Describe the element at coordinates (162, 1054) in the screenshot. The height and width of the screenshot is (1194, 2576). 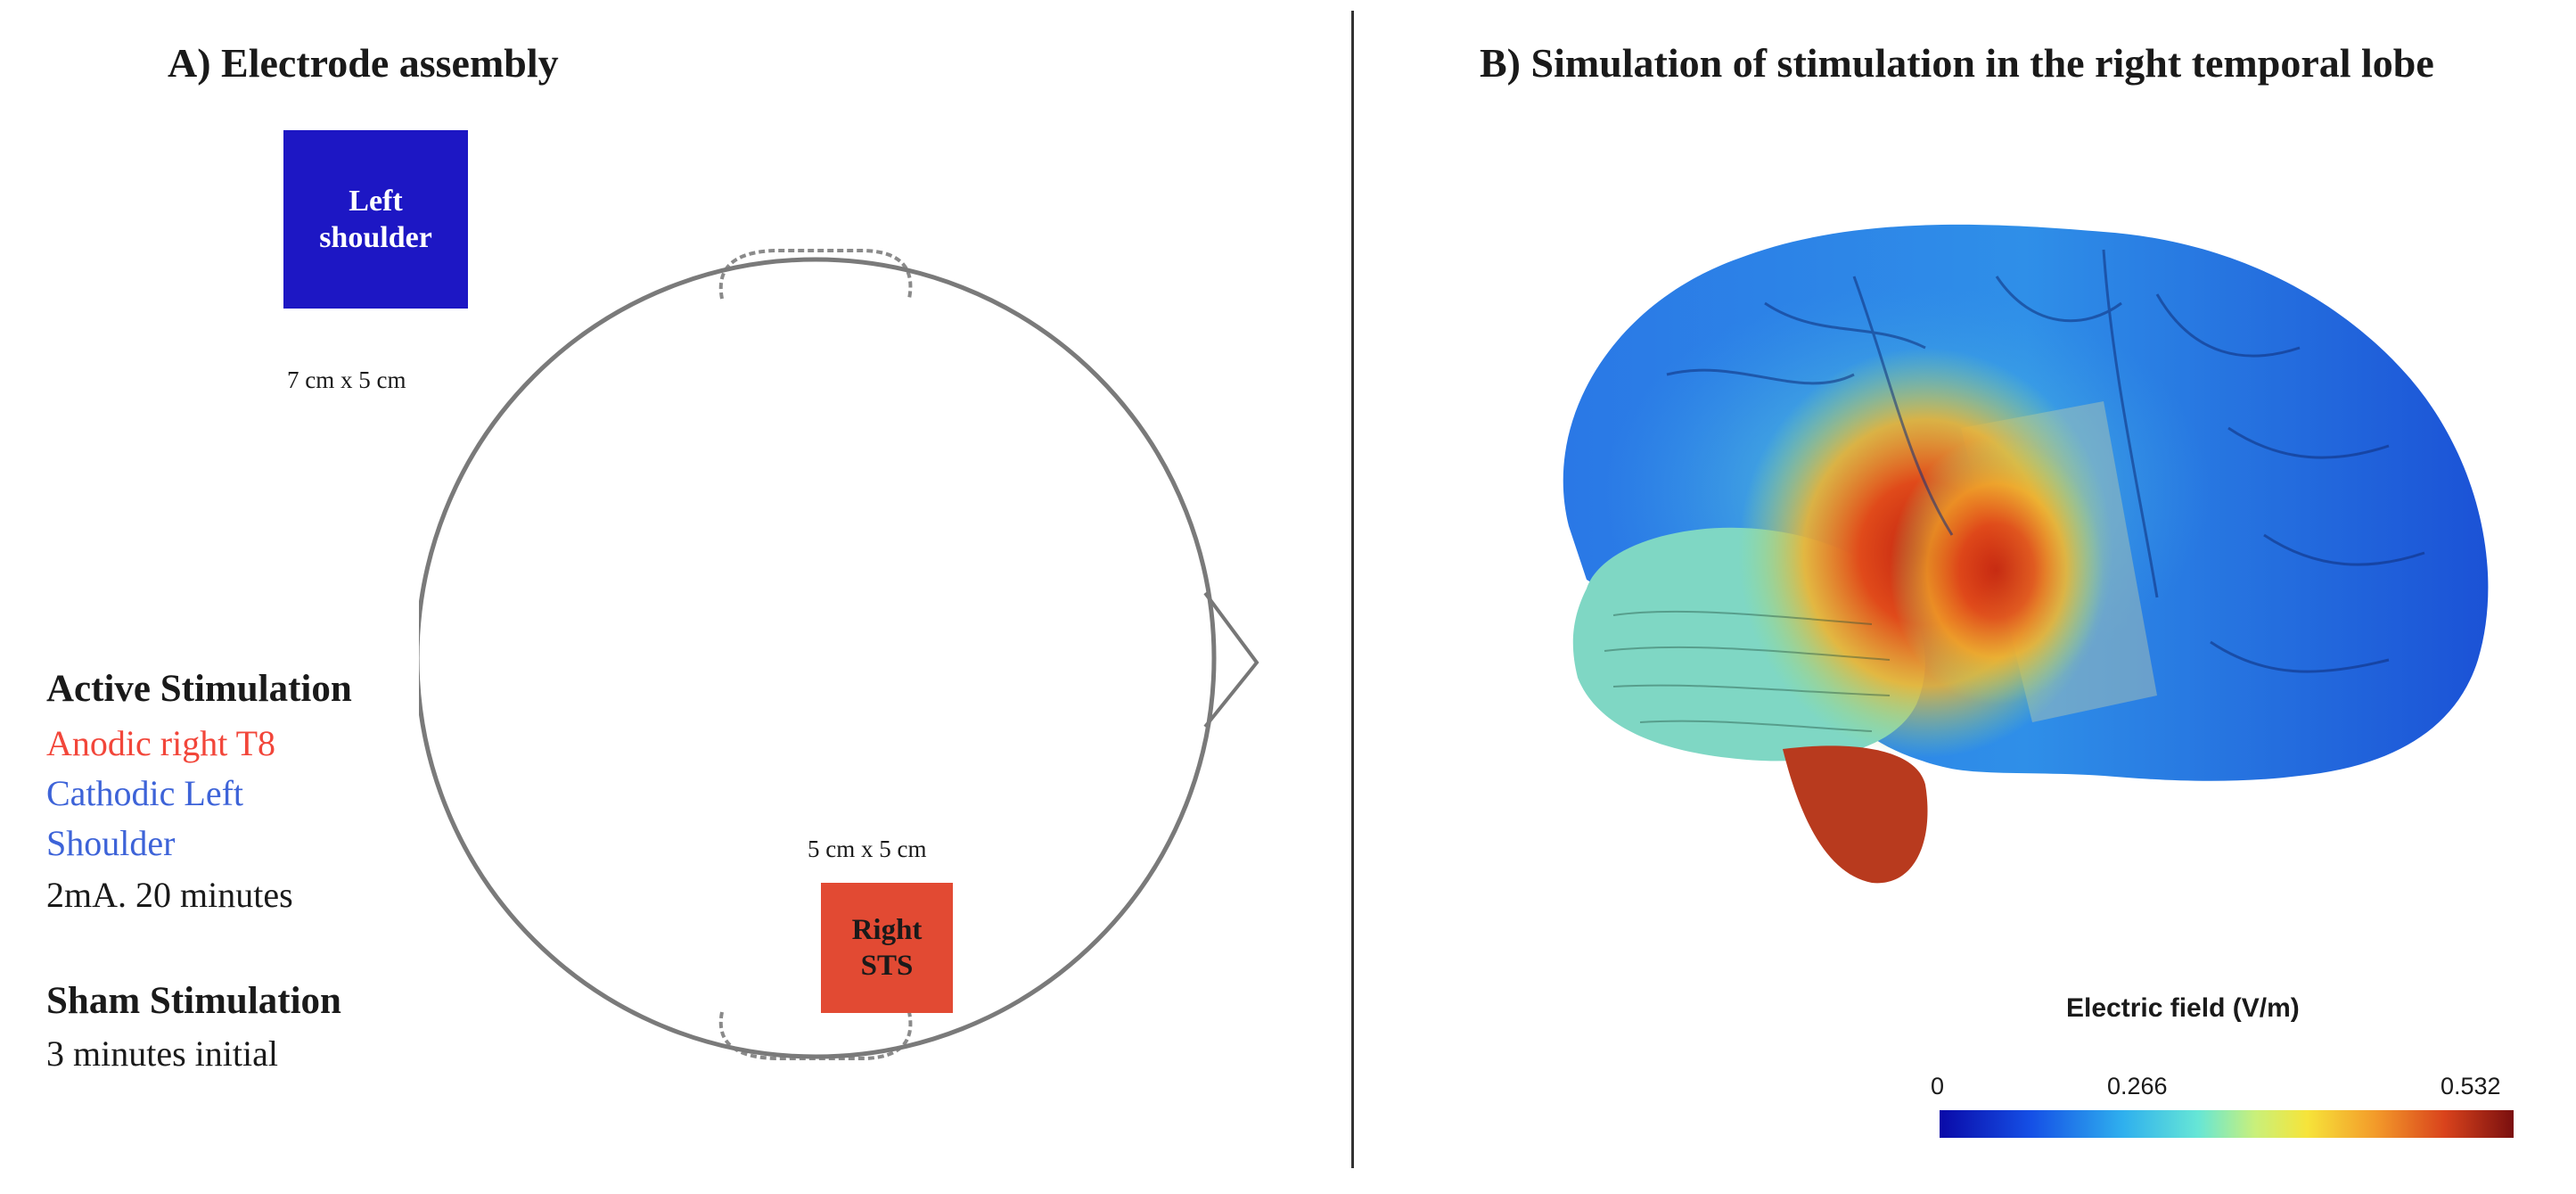
I see `sham-detail-line: 3 minutes initial` at that location.